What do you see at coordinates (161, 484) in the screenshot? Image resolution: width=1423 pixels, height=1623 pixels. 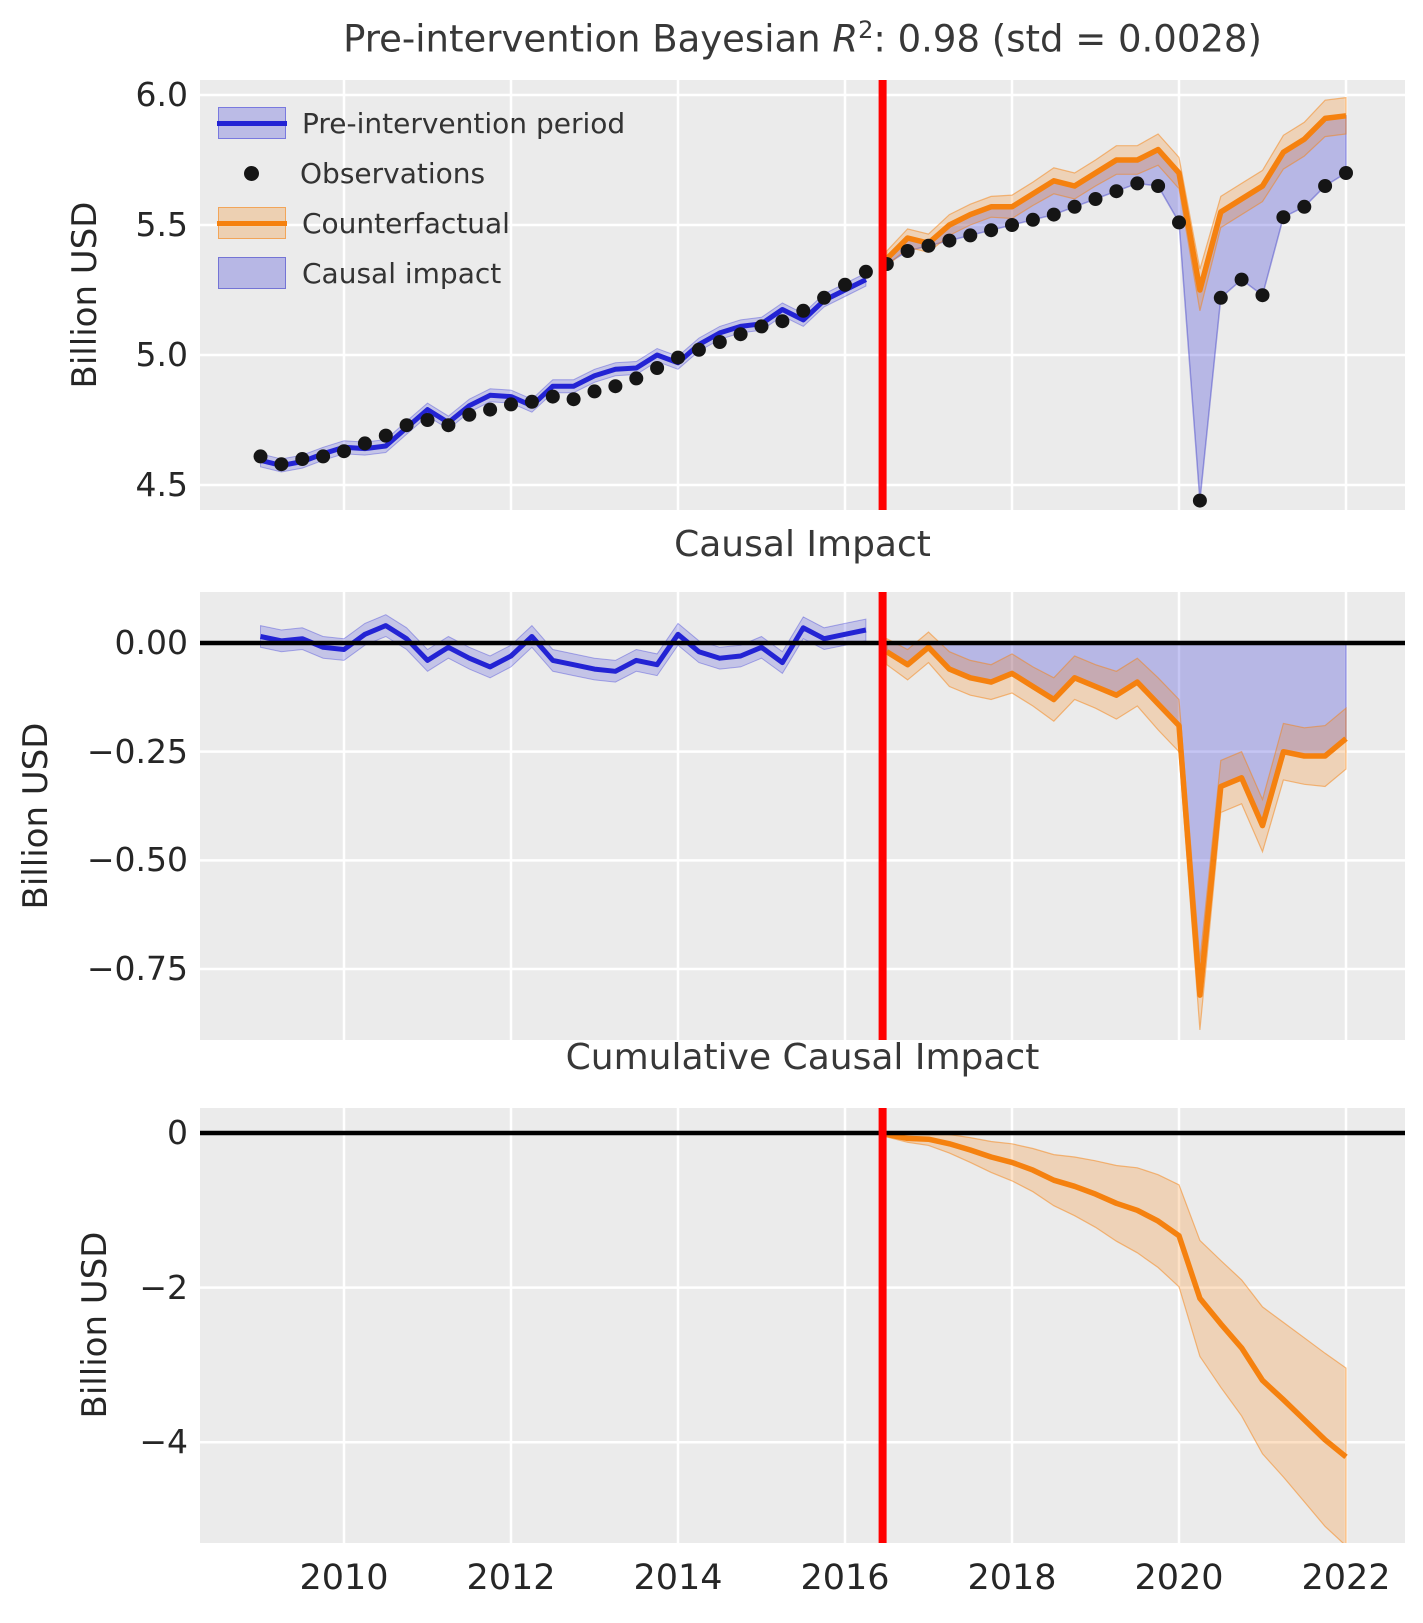 I see `y-tick-label: 4.5` at bounding box center [161, 484].